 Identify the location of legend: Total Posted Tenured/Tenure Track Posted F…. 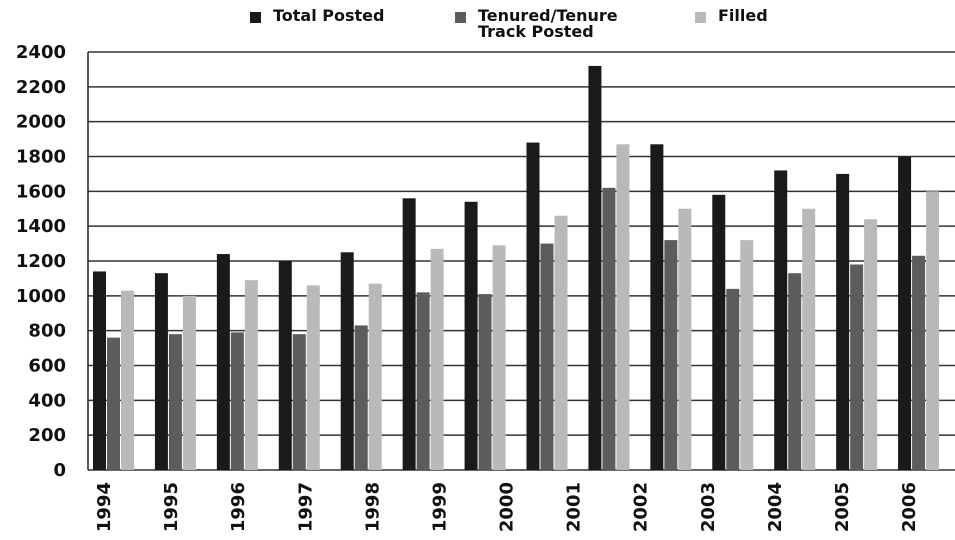
(550, 28).